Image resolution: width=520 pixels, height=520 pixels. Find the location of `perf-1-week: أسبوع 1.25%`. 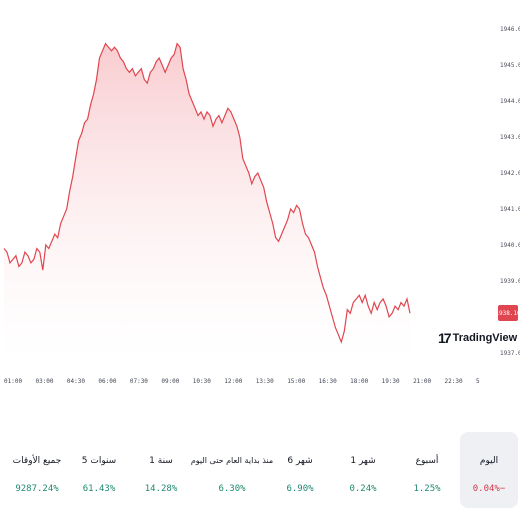

perf-1-week: أسبوع 1.25% is located at coordinates (427, 470).